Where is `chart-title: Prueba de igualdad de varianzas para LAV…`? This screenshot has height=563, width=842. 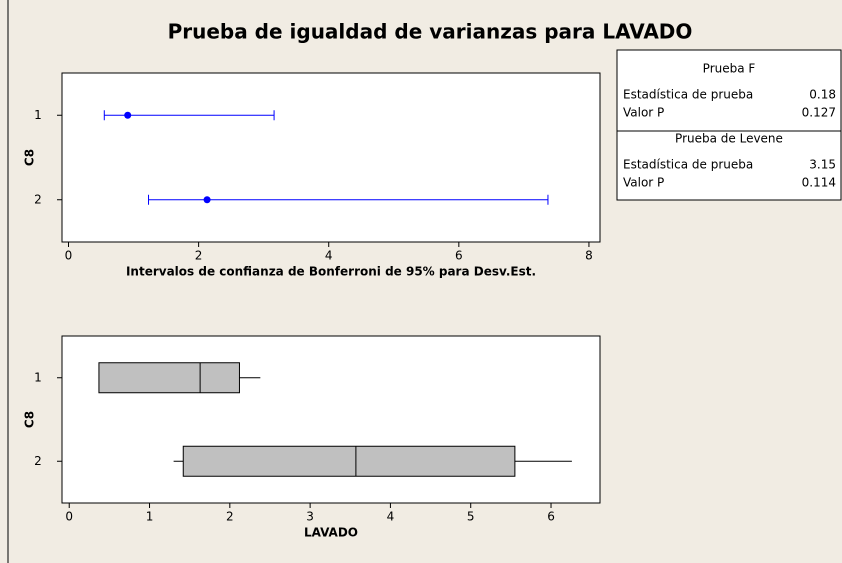
chart-title: Prueba de igualdad de varianzas para LAV… is located at coordinates (430, 32).